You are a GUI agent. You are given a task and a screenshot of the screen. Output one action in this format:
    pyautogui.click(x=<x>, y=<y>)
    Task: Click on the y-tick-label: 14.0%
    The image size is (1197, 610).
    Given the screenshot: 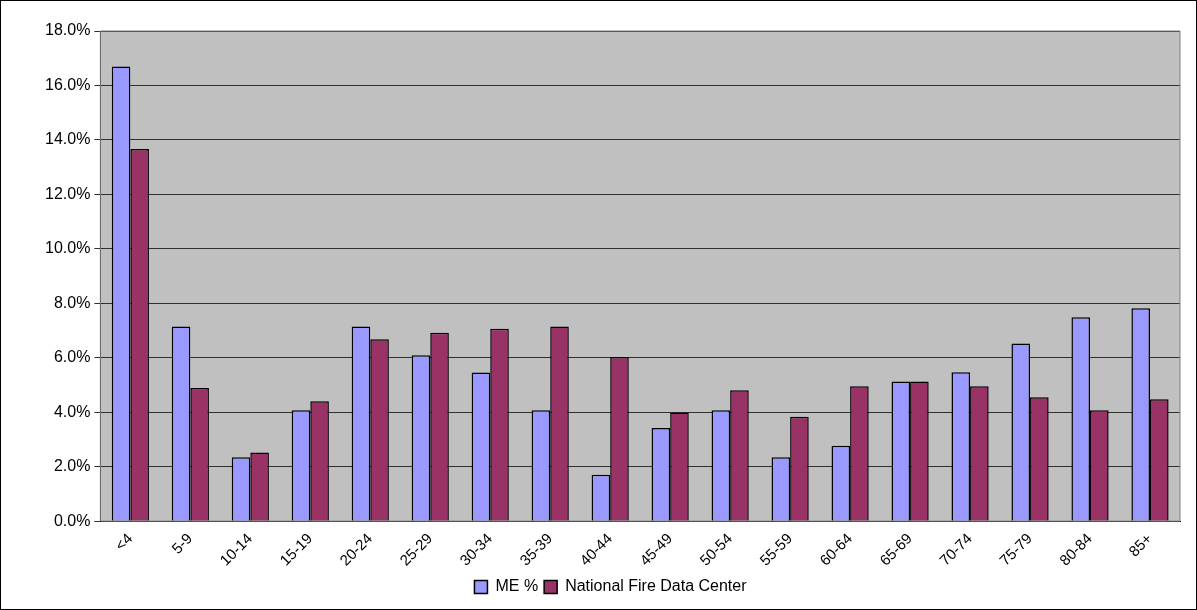 What is the action you would take?
    pyautogui.click(x=67, y=139)
    